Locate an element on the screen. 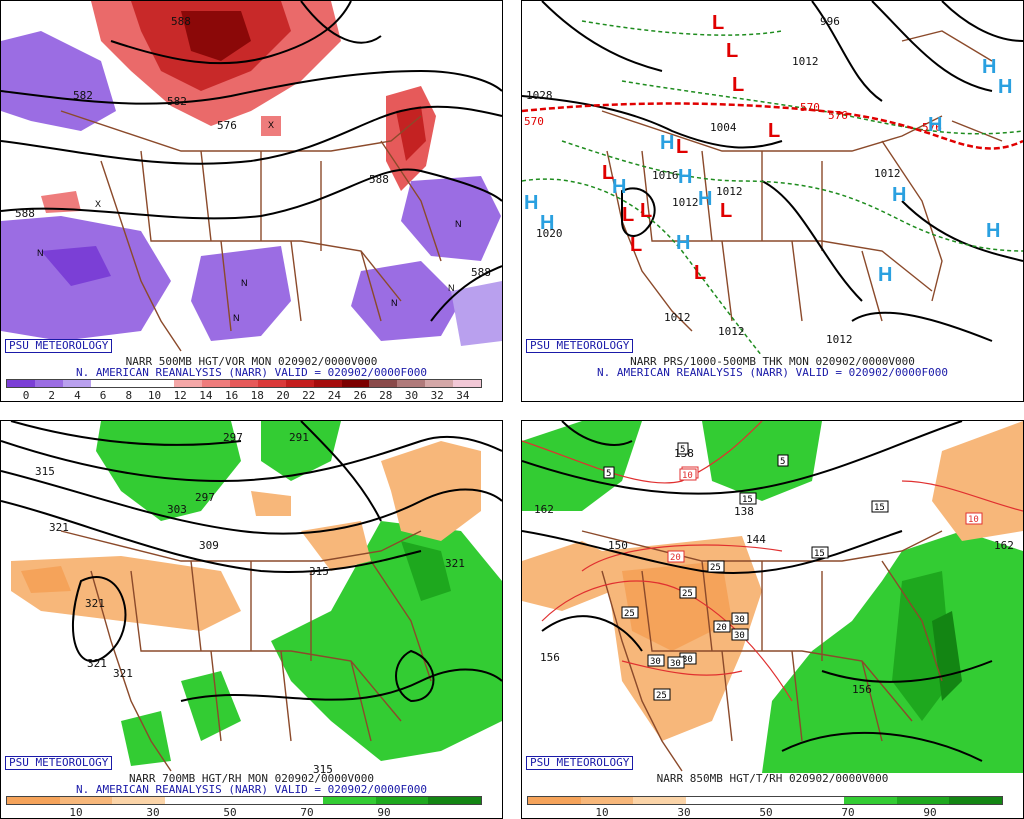 The image size is (1024, 819). colorbar-tick-label: 8 is located at coordinates (129, 395).